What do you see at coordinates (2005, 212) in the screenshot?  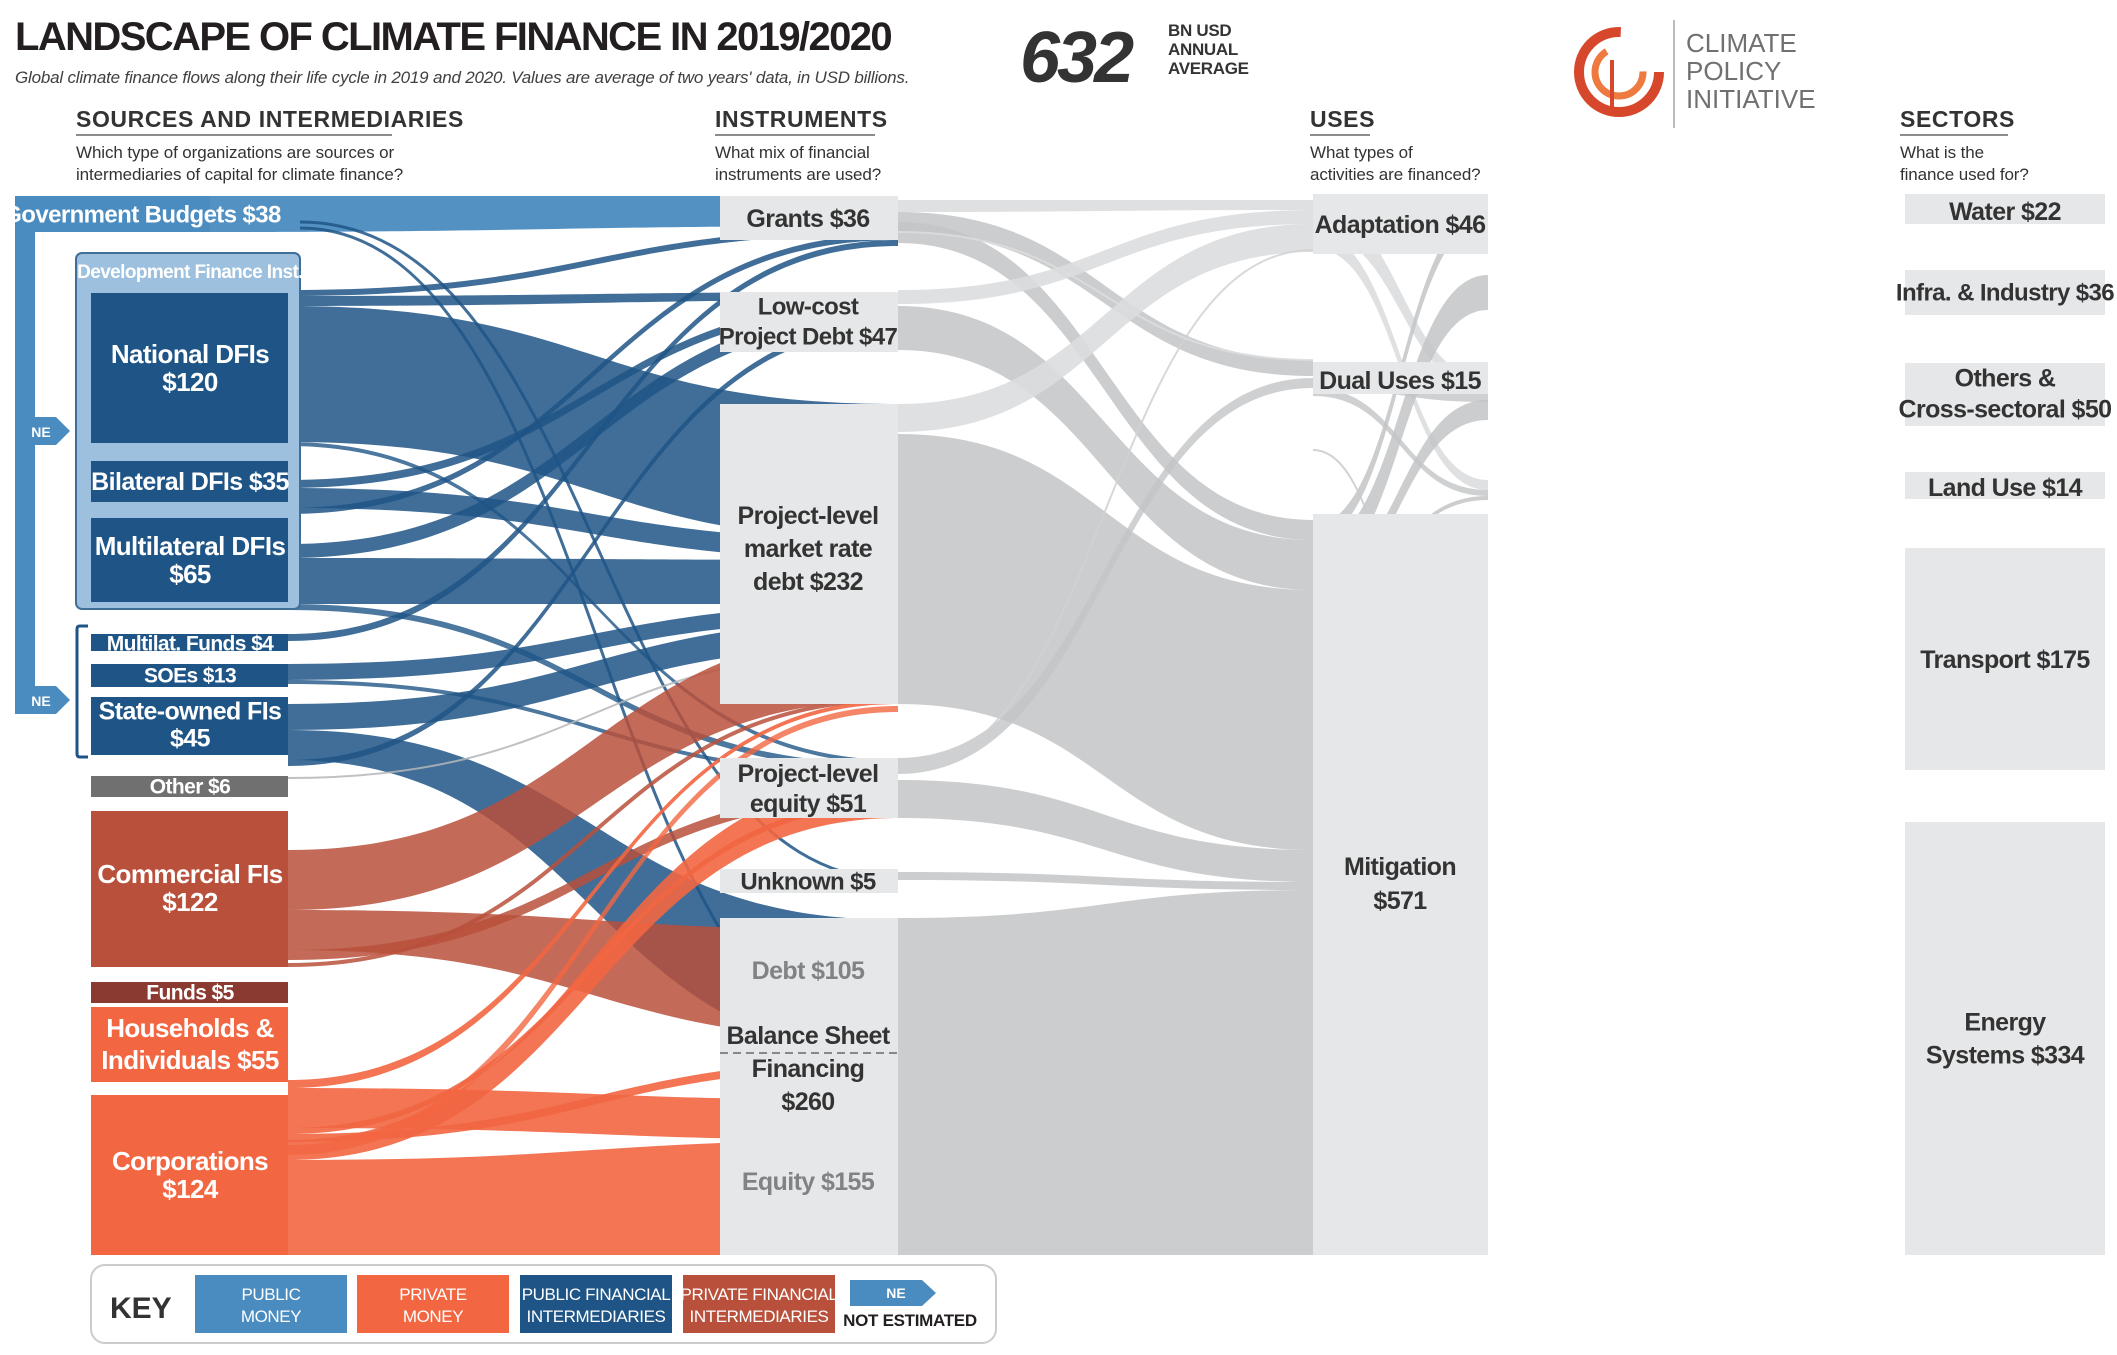 I see `water-label-line: Water $22` at bounding box center [2005, 212].